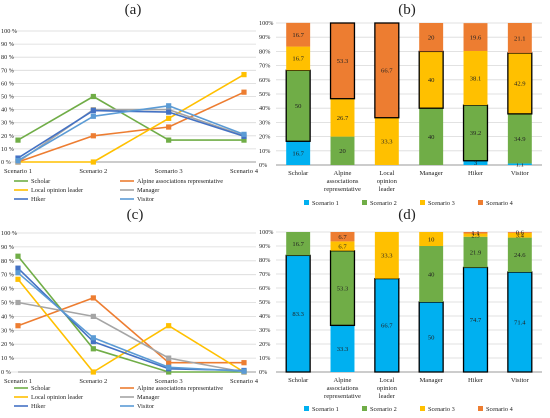 The width and height of the screenshot is (550, 418). I want to click on y-tick-label: 90%, so click(264, 246).